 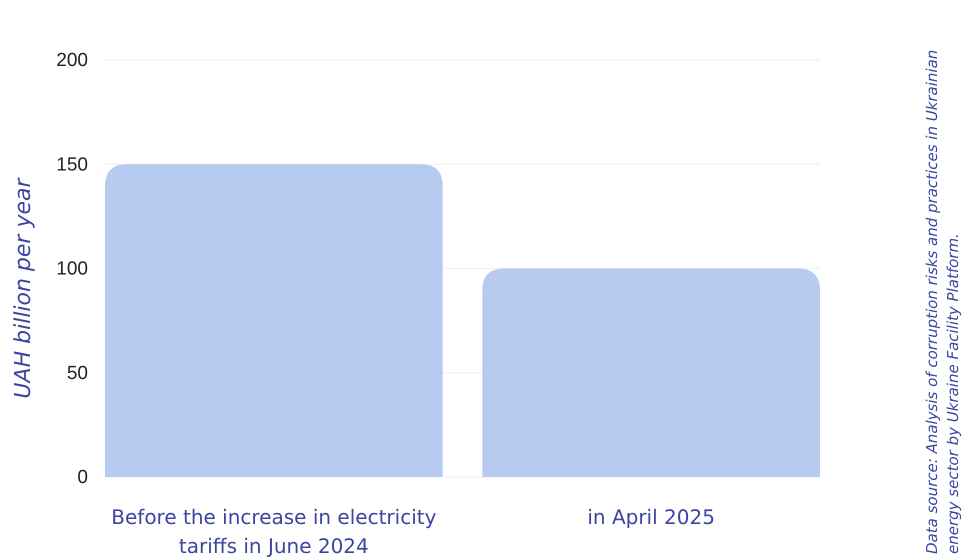 What do you see at coordinates (82, 477) in the screenshot?
I see `y-tick-label: 0` at bounding box center [82, 477].